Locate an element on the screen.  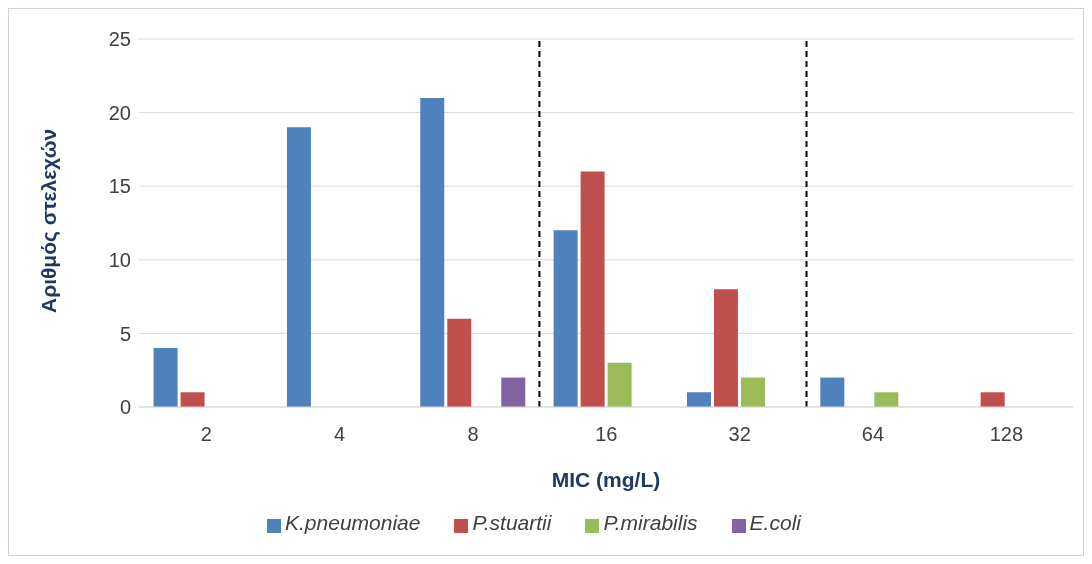
legend-label: P.stuartii is located at coordinates (512, 522).